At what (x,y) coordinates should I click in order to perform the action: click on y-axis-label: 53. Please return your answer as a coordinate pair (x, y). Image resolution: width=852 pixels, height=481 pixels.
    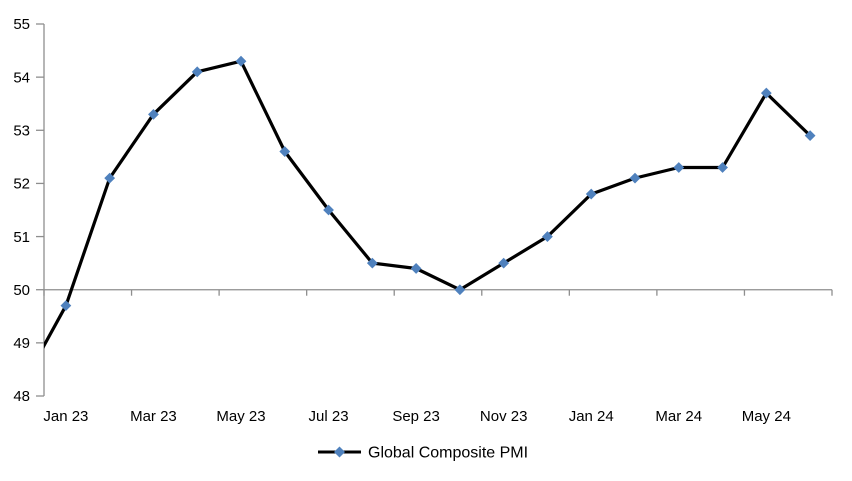
    Looking at the image, I should click on (21, 130).